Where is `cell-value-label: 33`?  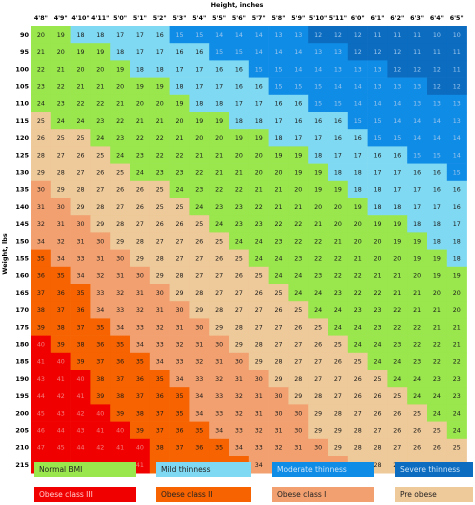
cell-value-label: 33 is located at coordinates (160, 345).